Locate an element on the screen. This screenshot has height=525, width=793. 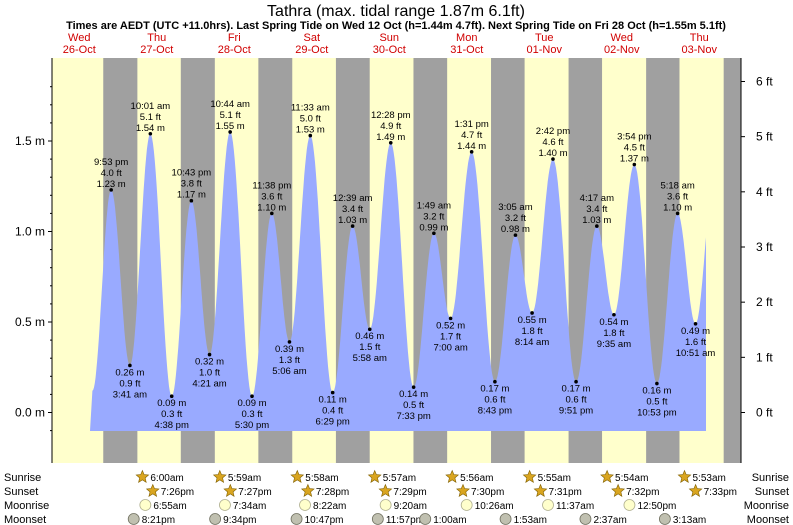
tide-m-label: 0.17 m is located at coordinates (494, 389).